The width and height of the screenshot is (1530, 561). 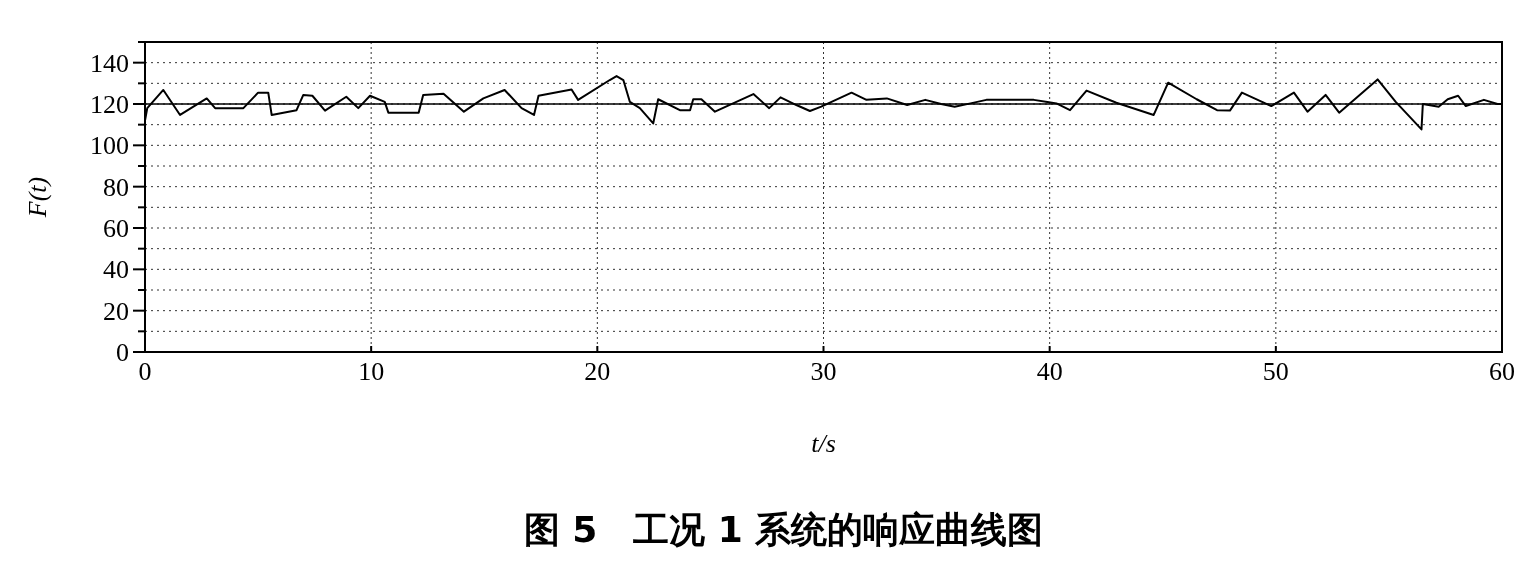 What do you see at coordinates (1275, 371) in the screenshot?
I see `x-tick-label: 50` at bounding box center [1275, 371].